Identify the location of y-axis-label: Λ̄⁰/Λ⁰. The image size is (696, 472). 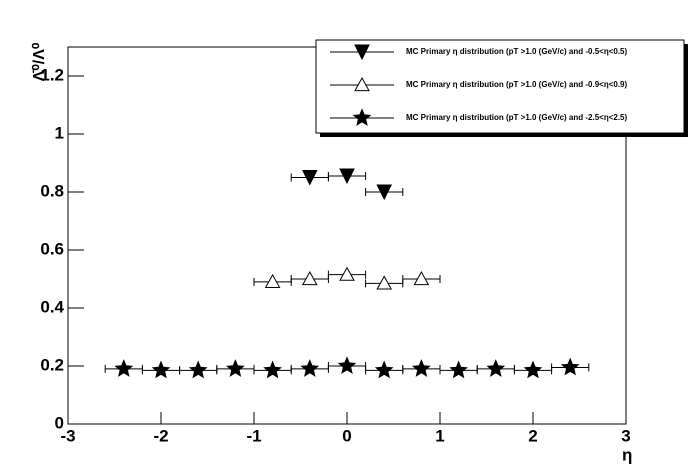
(39, 61).